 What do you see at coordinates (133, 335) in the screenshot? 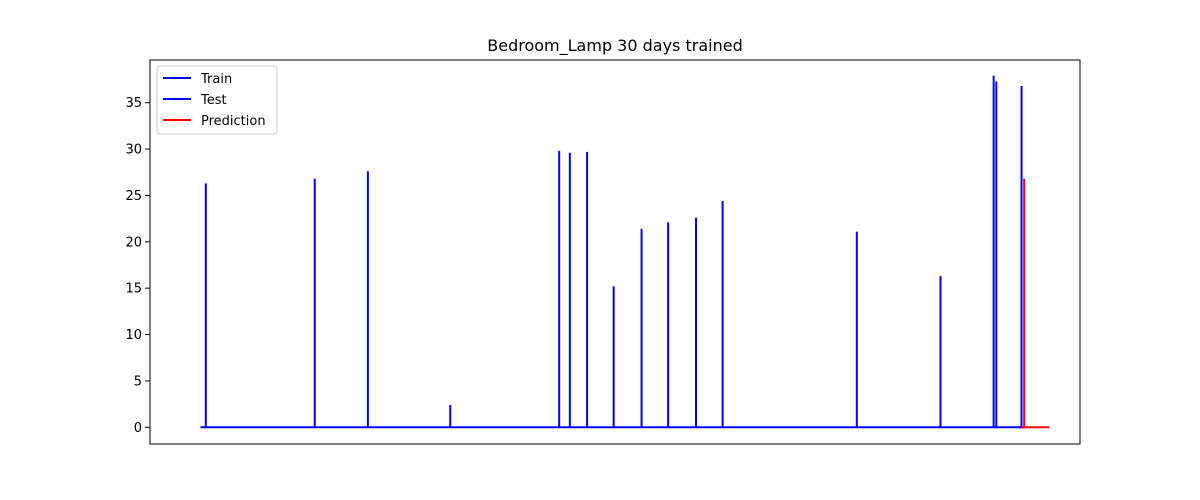
I see `y-tick-label: 10` at bounding box center [133, 335].